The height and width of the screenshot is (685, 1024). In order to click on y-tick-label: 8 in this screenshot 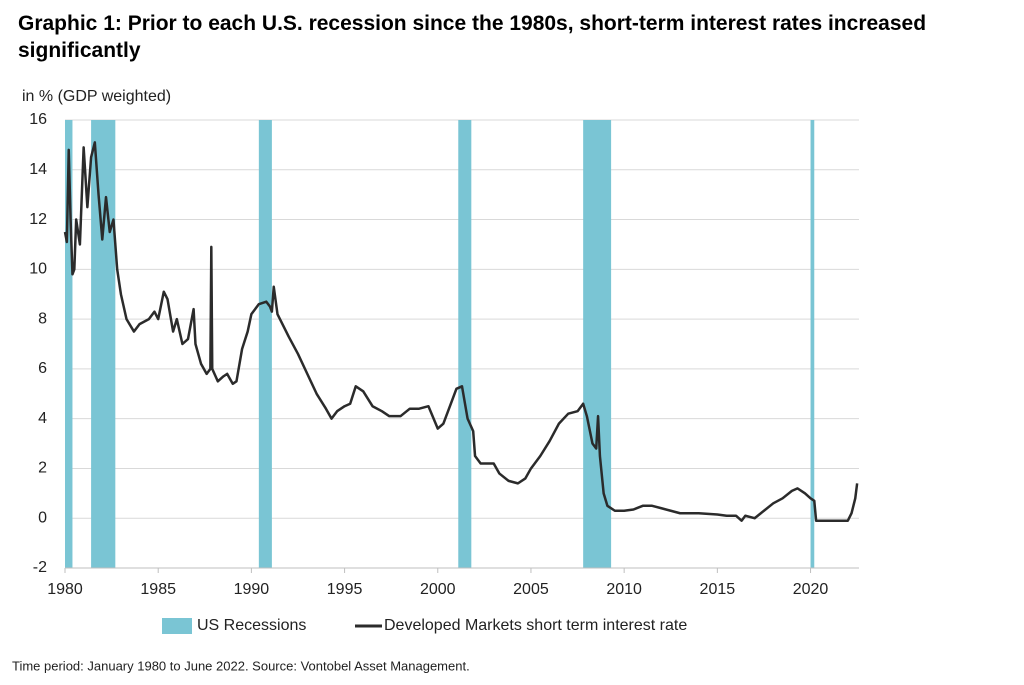, I will do `click(42, 318)`.